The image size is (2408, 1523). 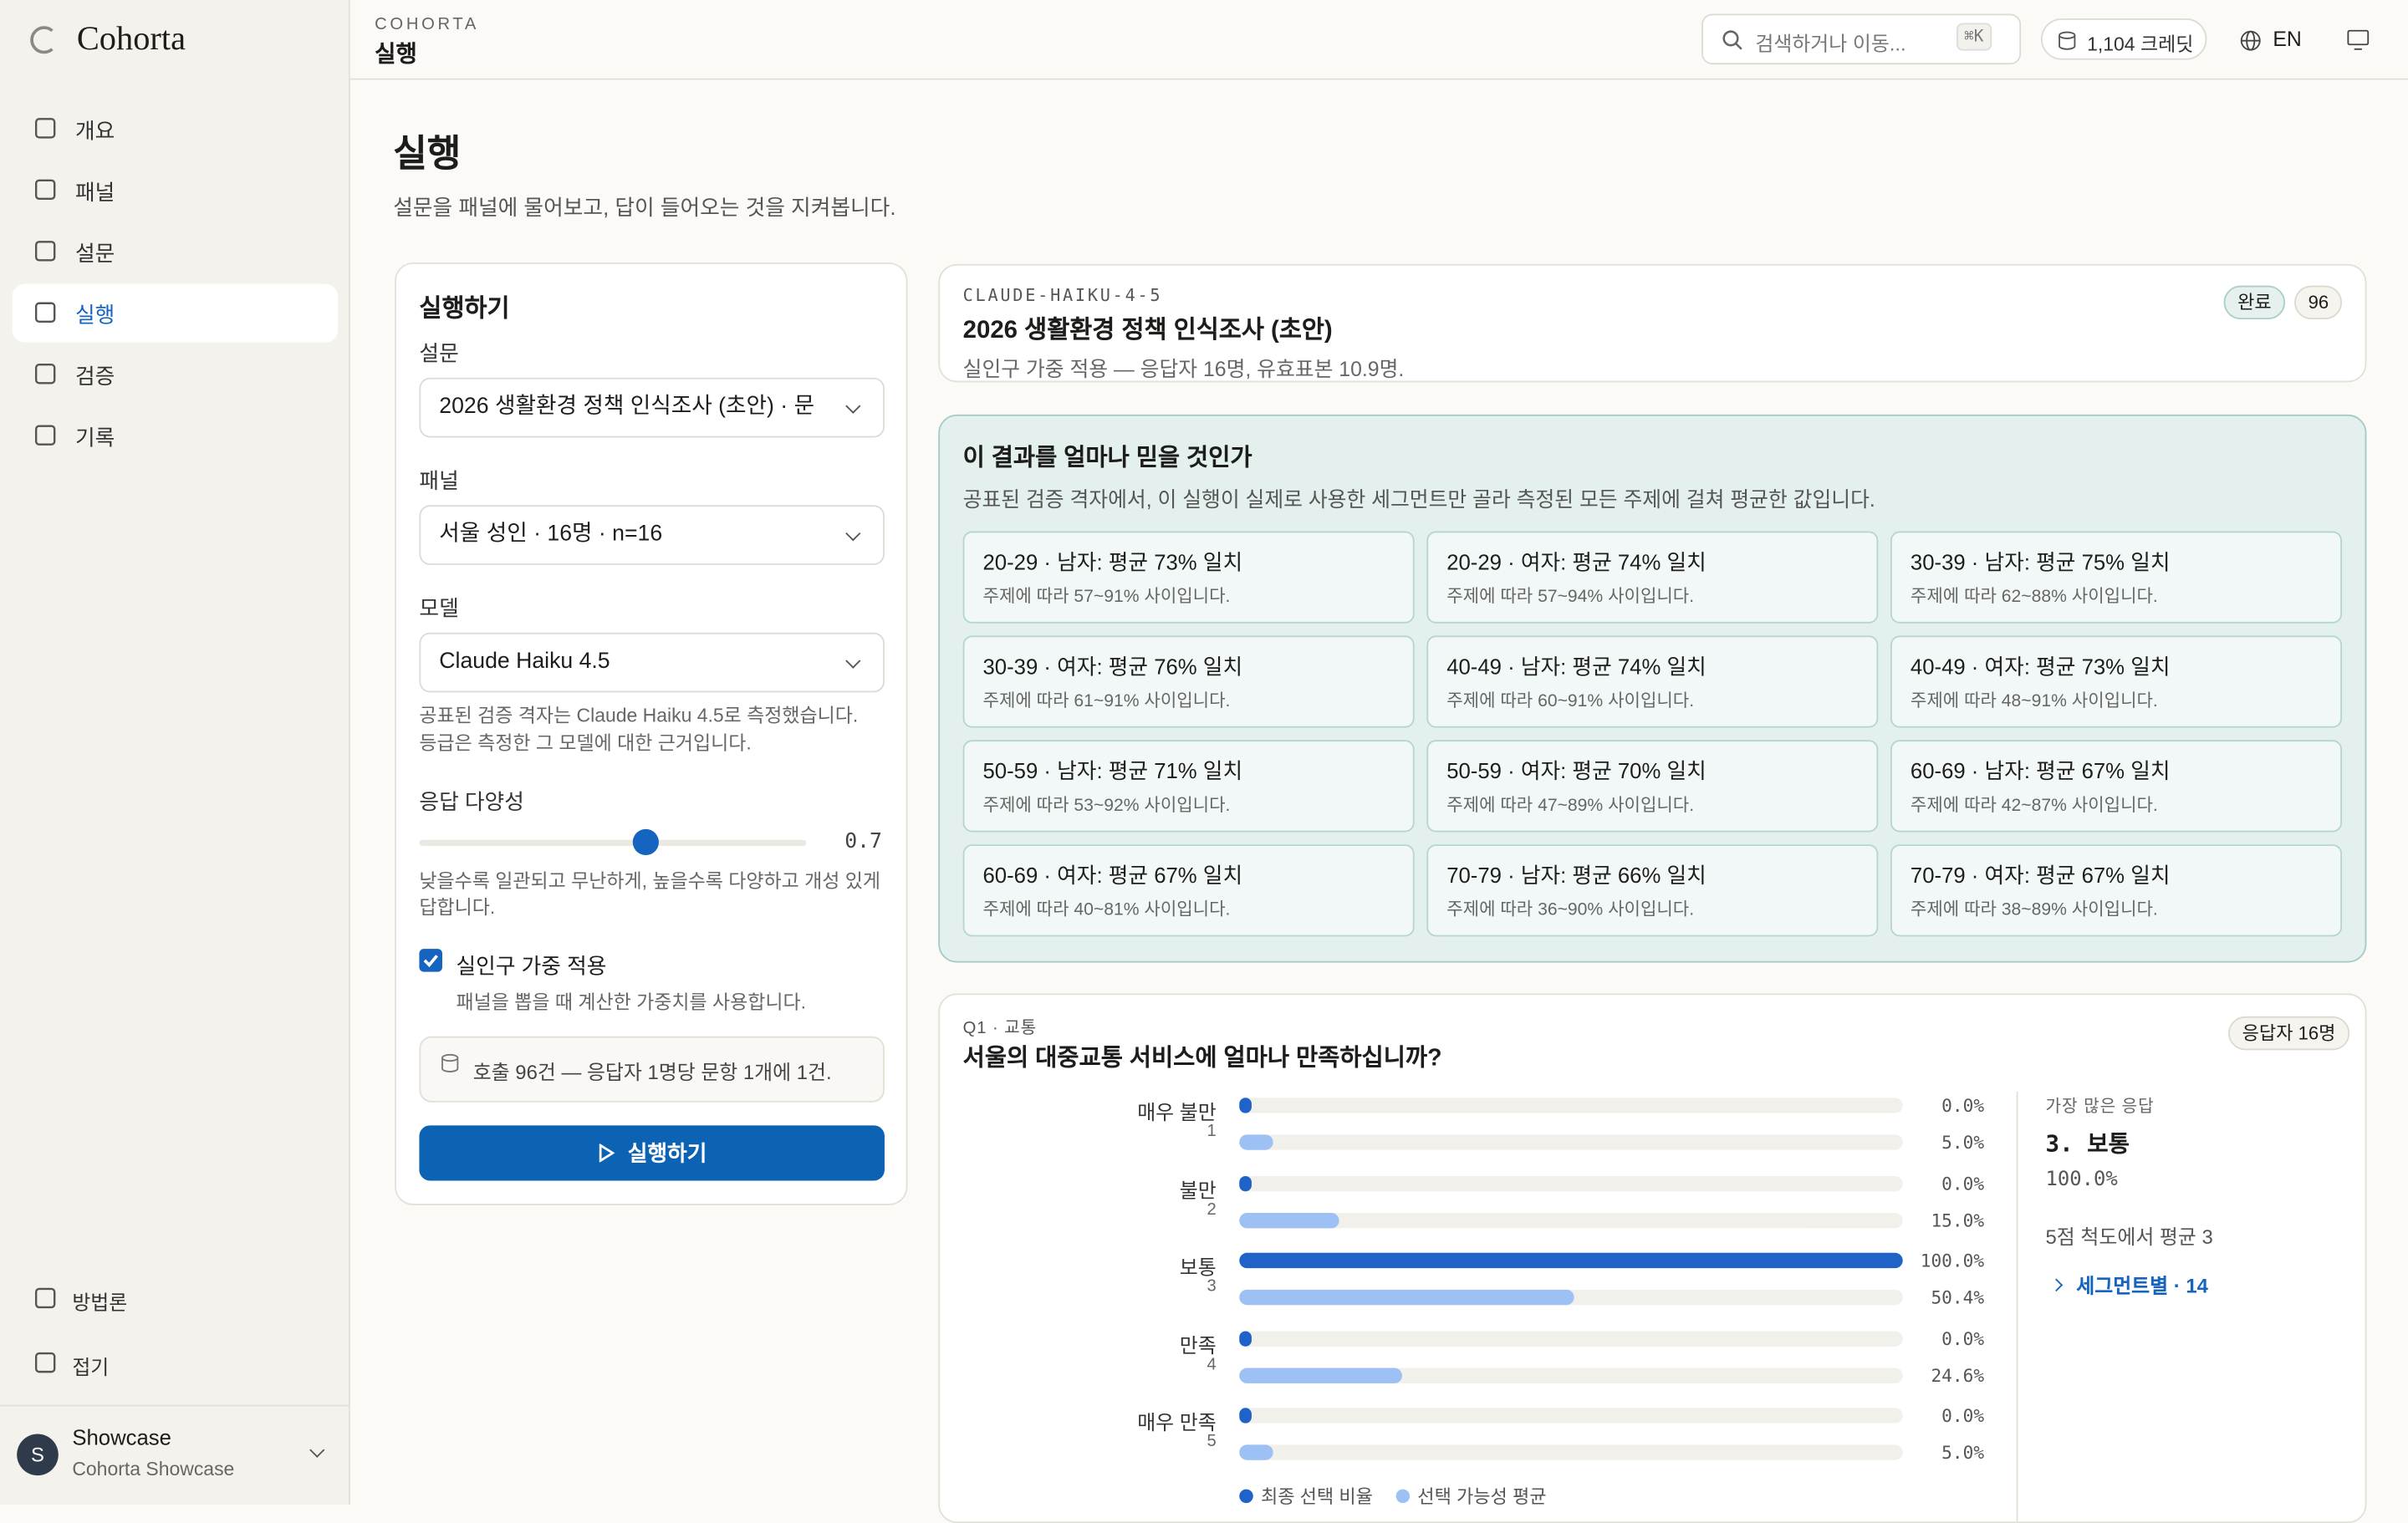 I want to click on page-subtitle: 설문을 패널에 물어보고, 답이 들어오는 것을 지켜봅니다., so click(x=644, y=207).